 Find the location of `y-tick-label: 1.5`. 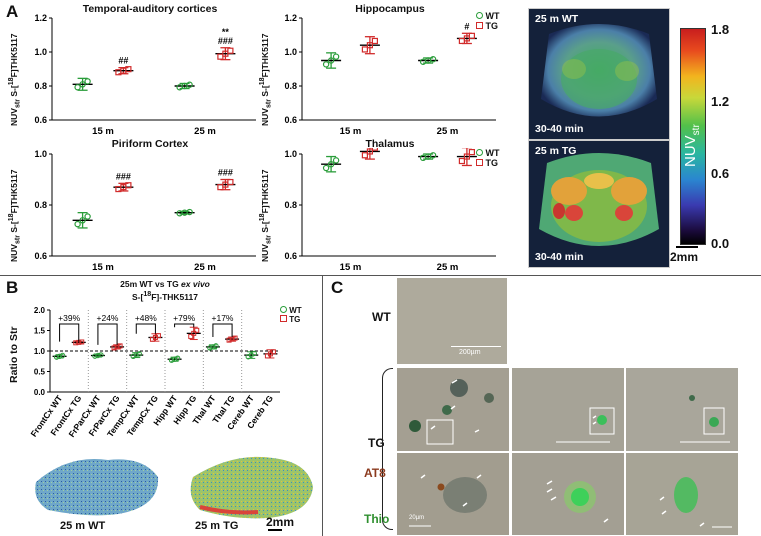

y-tick-label: 1.5 is located at coordinates (40, 331).